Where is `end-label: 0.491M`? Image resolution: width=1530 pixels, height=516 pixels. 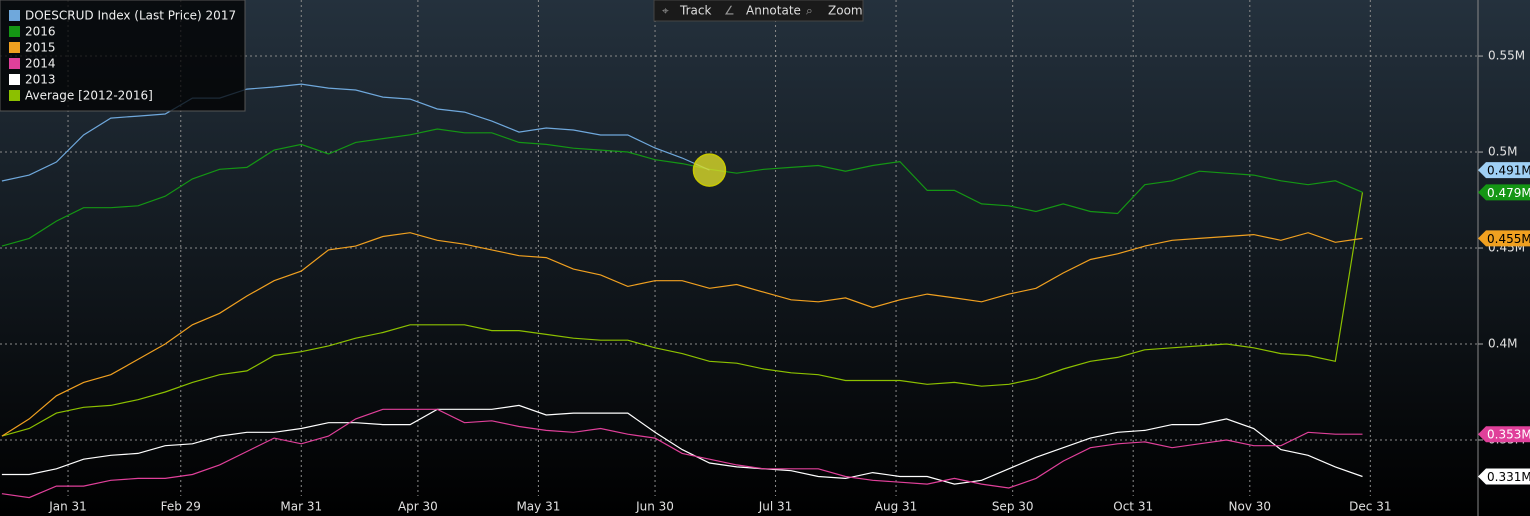
end-label: 0.491M is located at coordinates (1508, 171).